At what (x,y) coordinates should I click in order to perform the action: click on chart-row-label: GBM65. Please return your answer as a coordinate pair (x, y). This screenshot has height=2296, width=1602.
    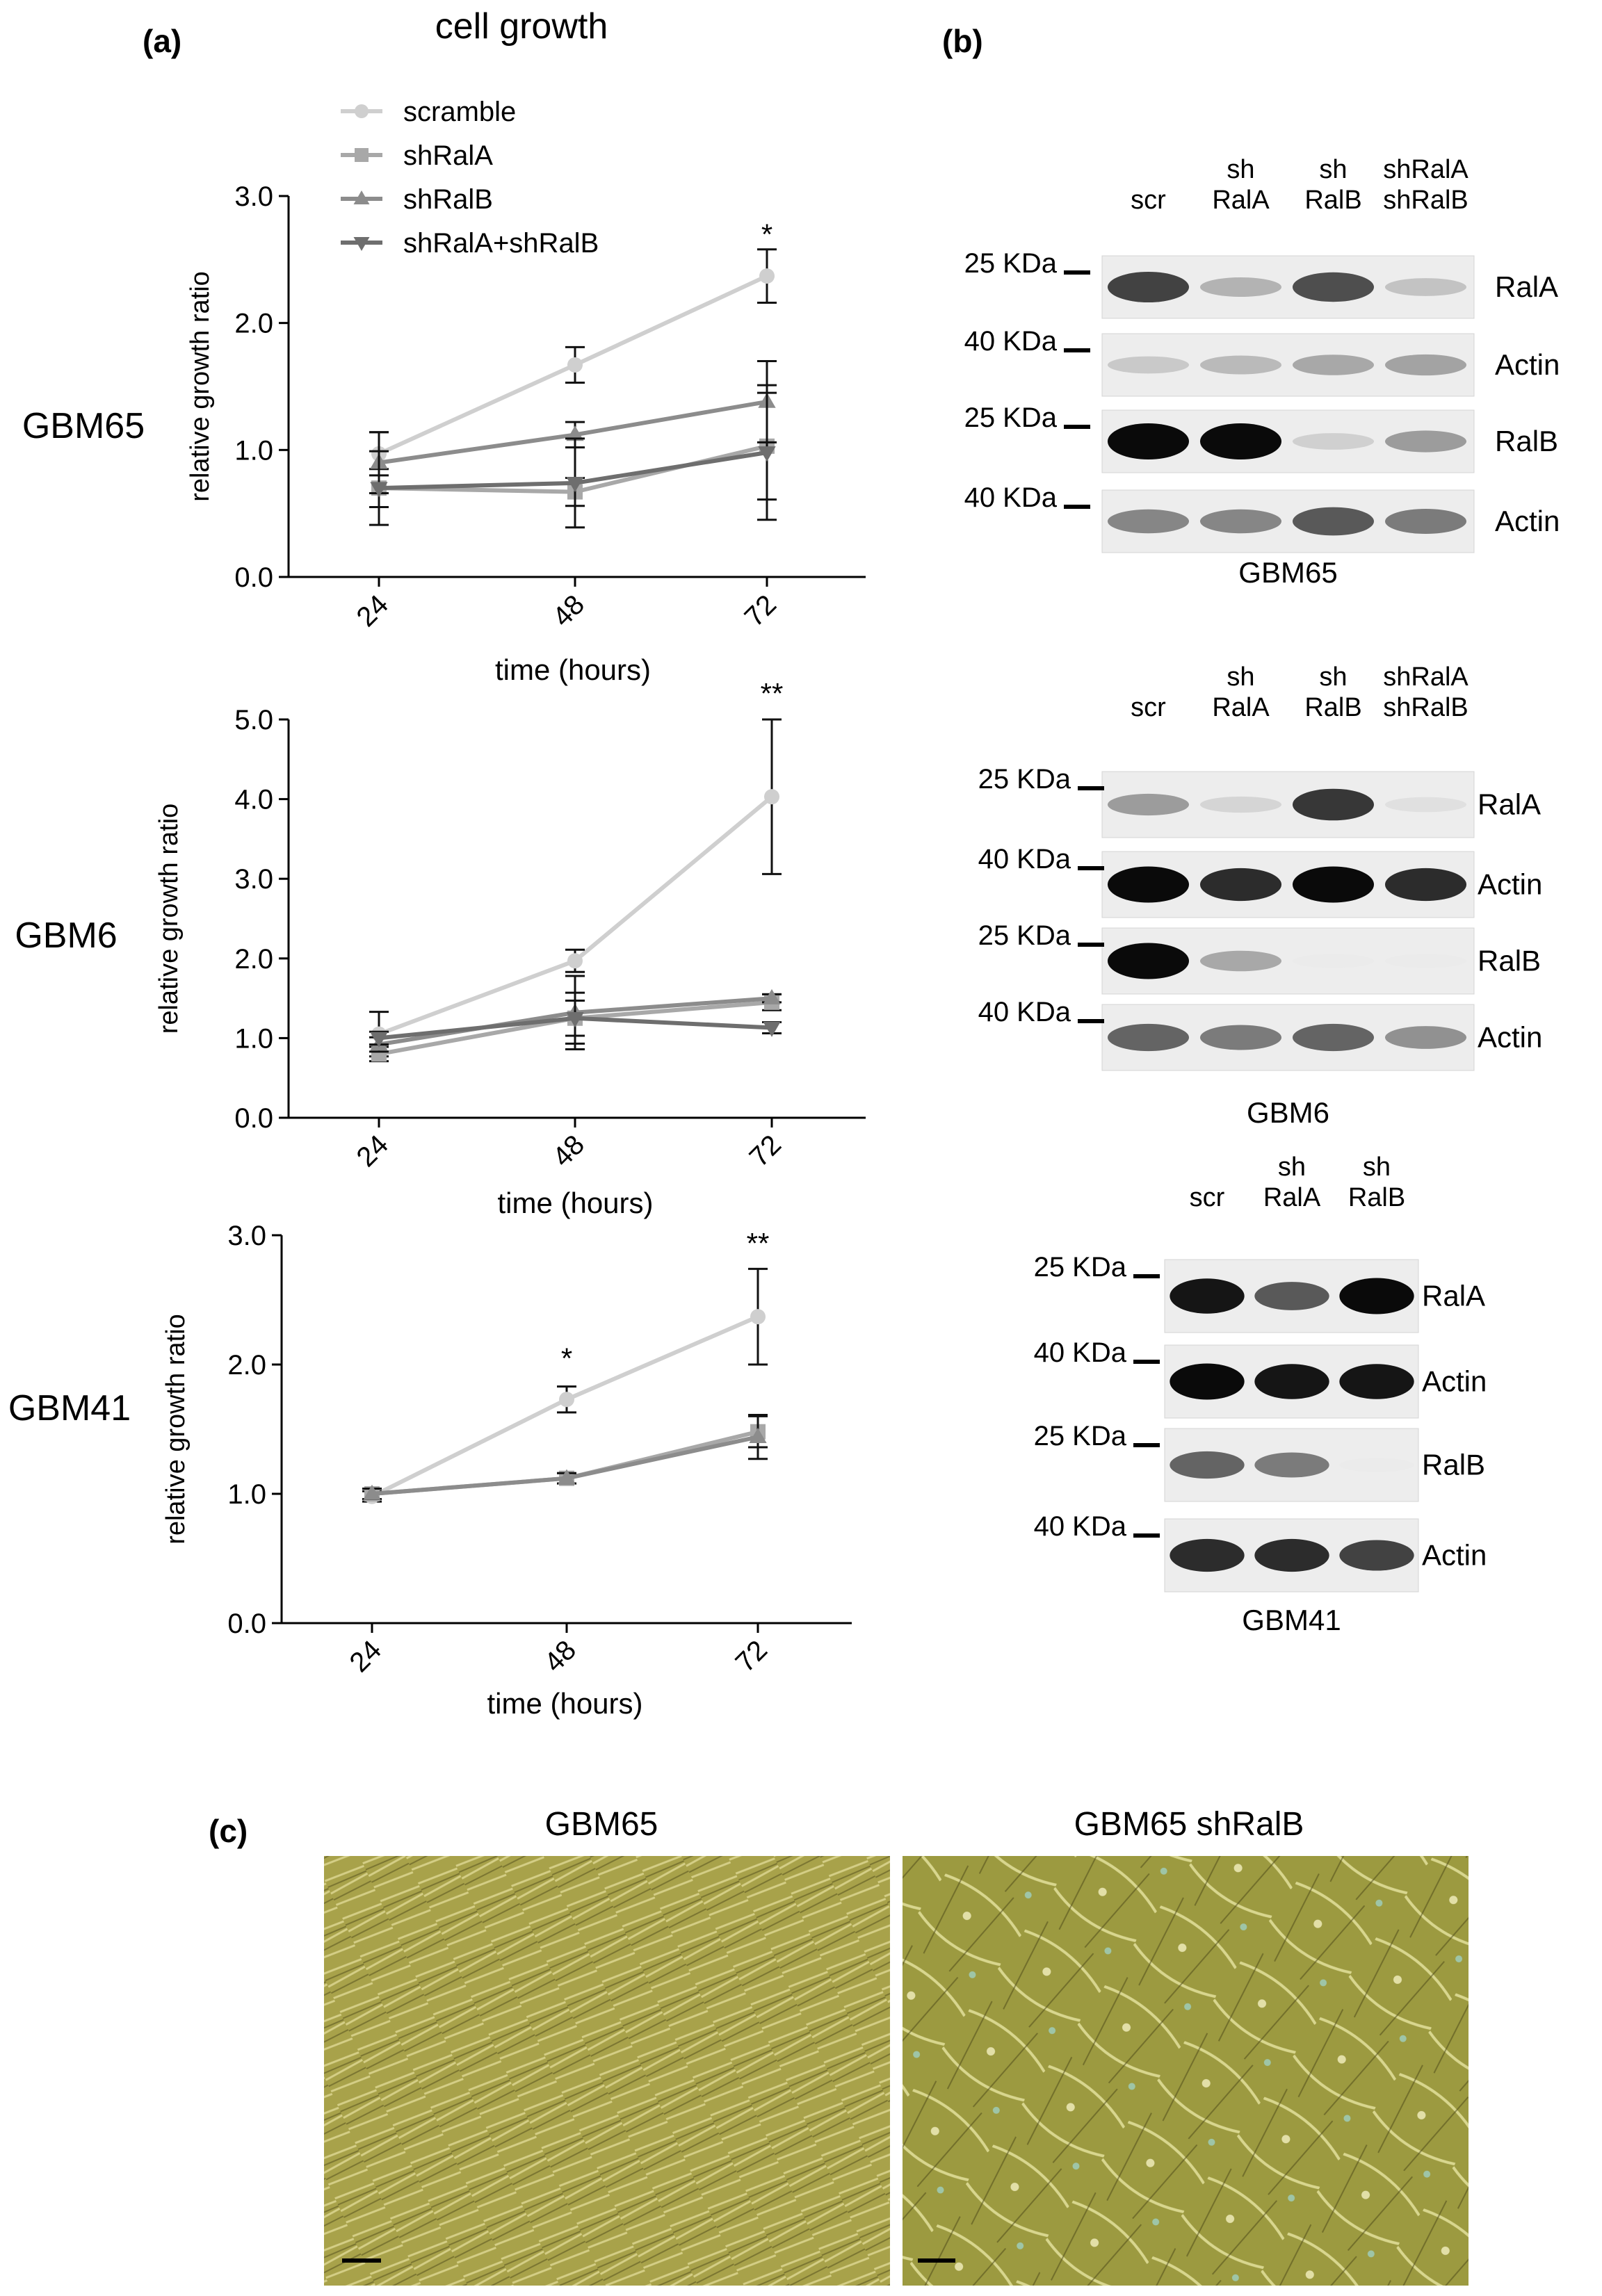
    Looking at the image, I should click on (83, 426).